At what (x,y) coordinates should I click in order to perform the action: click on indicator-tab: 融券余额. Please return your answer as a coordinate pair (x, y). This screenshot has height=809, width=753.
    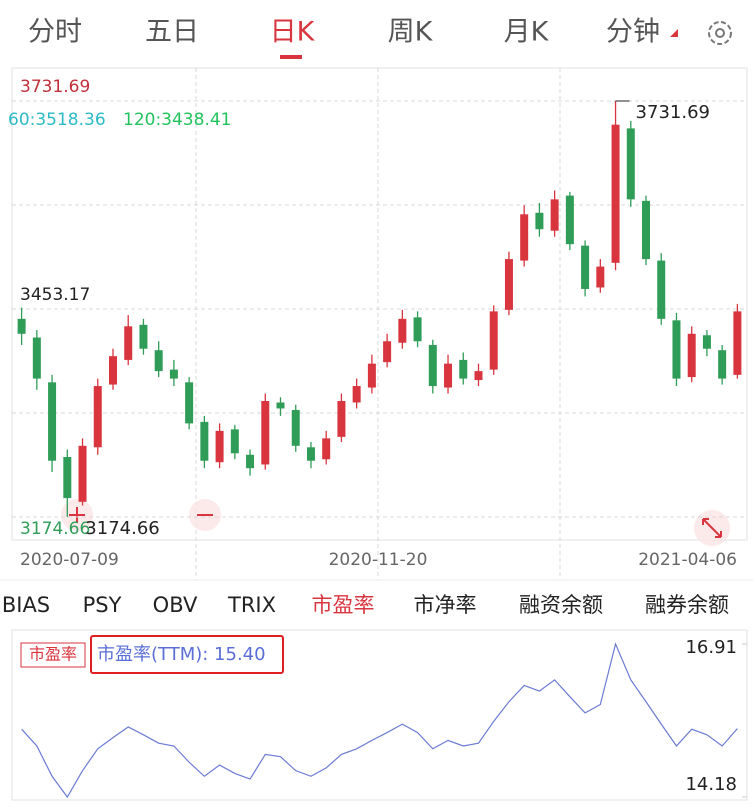
    Looking at the image, I should click on (687, 605).